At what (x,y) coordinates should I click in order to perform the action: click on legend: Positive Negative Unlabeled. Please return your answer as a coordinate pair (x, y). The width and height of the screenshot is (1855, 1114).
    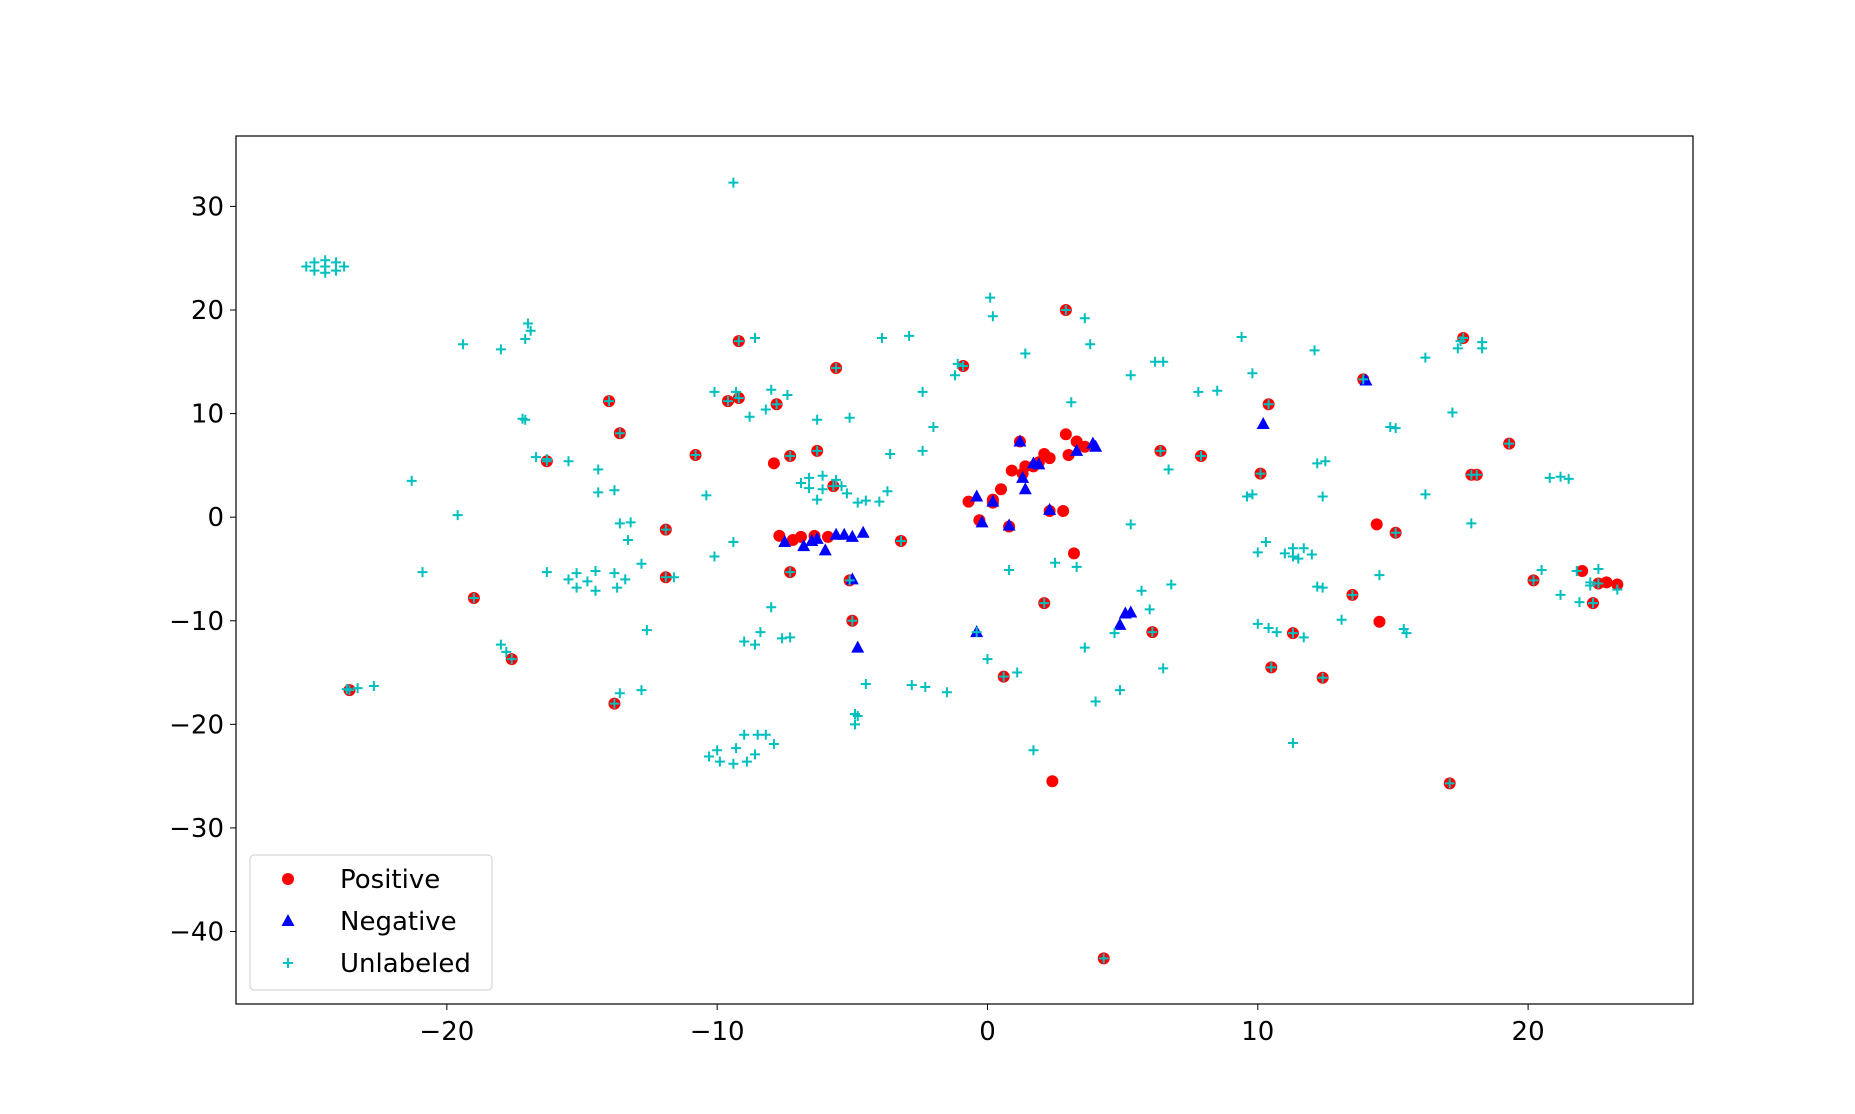
    Looking at the image, I should click on (371, 922).